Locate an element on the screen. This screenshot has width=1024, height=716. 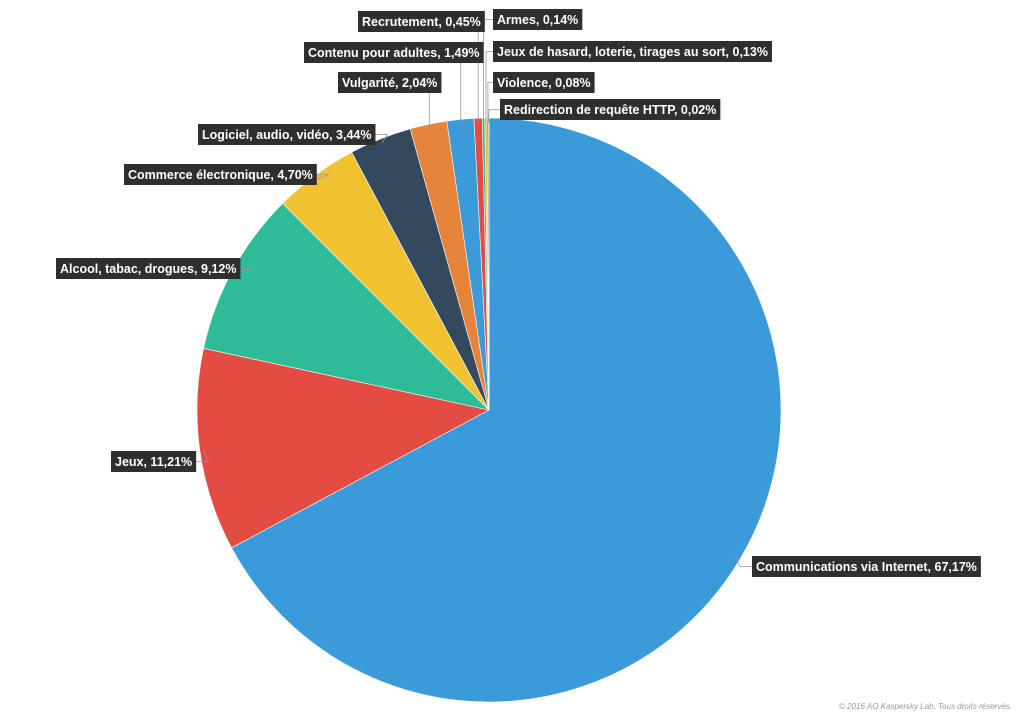
label-text: Redirection de requête HTTP, 0,02% is located at coordinates (610, 110).